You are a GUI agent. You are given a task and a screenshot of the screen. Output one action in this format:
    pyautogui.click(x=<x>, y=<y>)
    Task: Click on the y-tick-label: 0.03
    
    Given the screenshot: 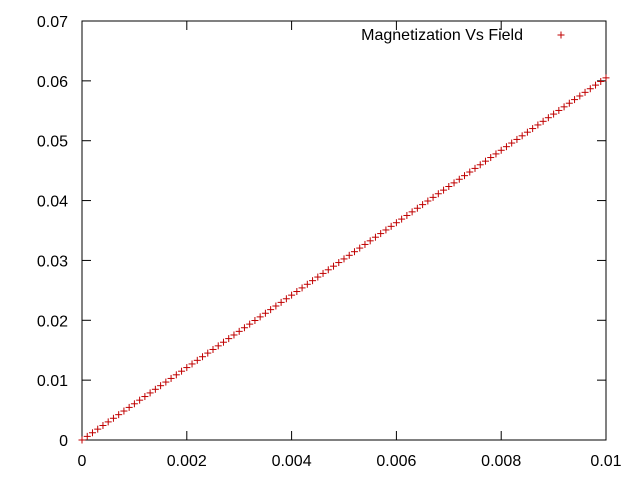 What is the action you would take?
    pyautogui.click(x=52, y=261)
    